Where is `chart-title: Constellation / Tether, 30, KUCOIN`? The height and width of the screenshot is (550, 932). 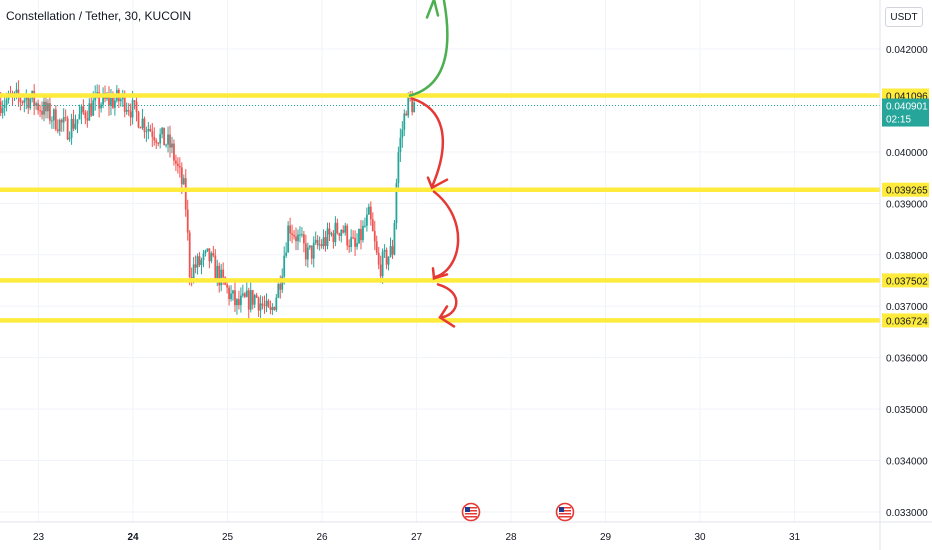 chart-title: Constellation / Tether, 30, KUCOIN is located at coordinates (99, 16).